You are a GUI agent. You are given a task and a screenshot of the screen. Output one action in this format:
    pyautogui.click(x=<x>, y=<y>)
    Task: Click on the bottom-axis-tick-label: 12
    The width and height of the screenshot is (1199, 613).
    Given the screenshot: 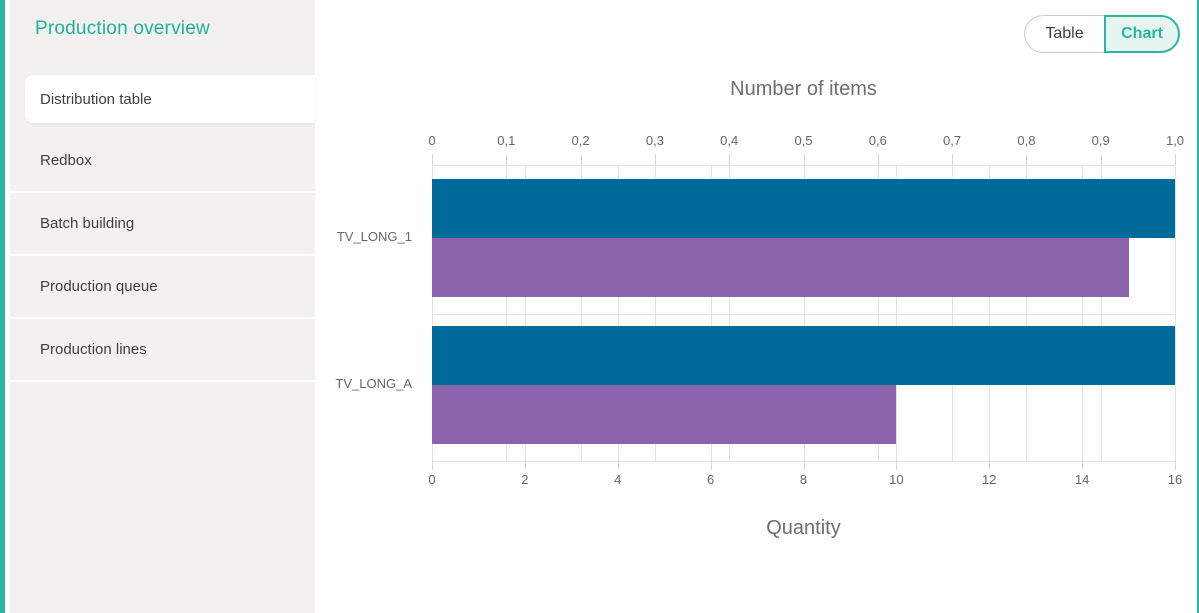 What is the action you would take?
    pyautogui.click(x=989, y=479)
    